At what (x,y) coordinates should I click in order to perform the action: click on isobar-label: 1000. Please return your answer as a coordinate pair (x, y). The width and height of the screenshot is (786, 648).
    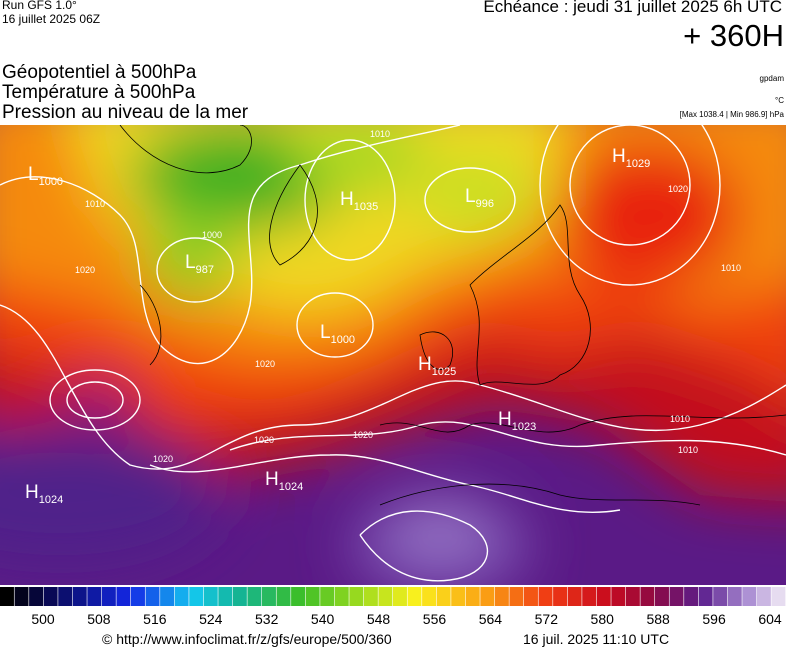
    Looking at the image, I should click on (212, 235).